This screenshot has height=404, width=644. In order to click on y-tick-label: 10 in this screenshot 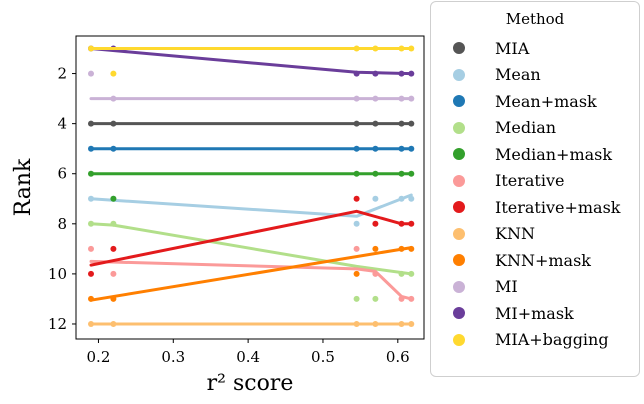, I will do `click(57, 274)`.